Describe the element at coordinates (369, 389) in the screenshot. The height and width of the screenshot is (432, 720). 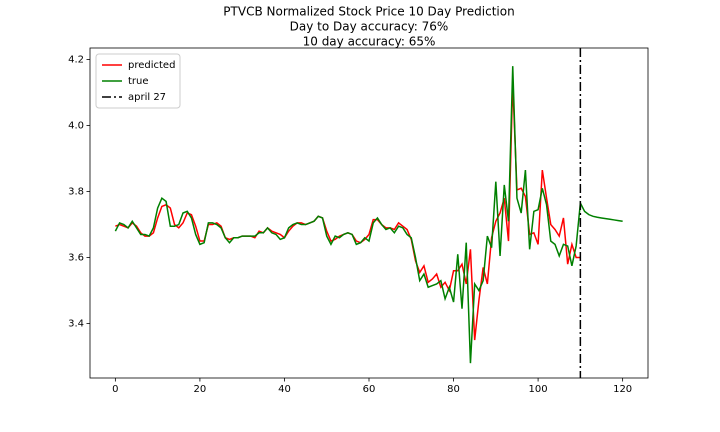
I see `x-tick-label: 60` at that location.